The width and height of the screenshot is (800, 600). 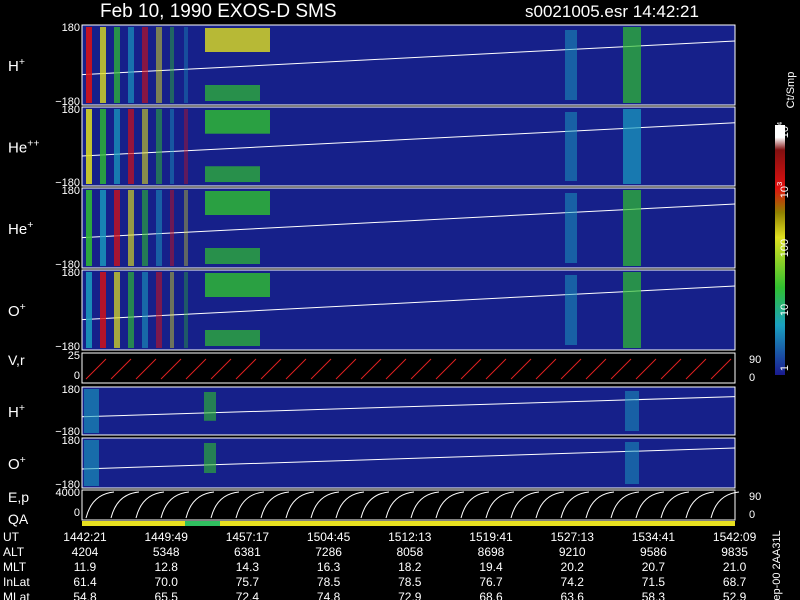 I want to click on cell: 72.4, so click(x=248, y=595).